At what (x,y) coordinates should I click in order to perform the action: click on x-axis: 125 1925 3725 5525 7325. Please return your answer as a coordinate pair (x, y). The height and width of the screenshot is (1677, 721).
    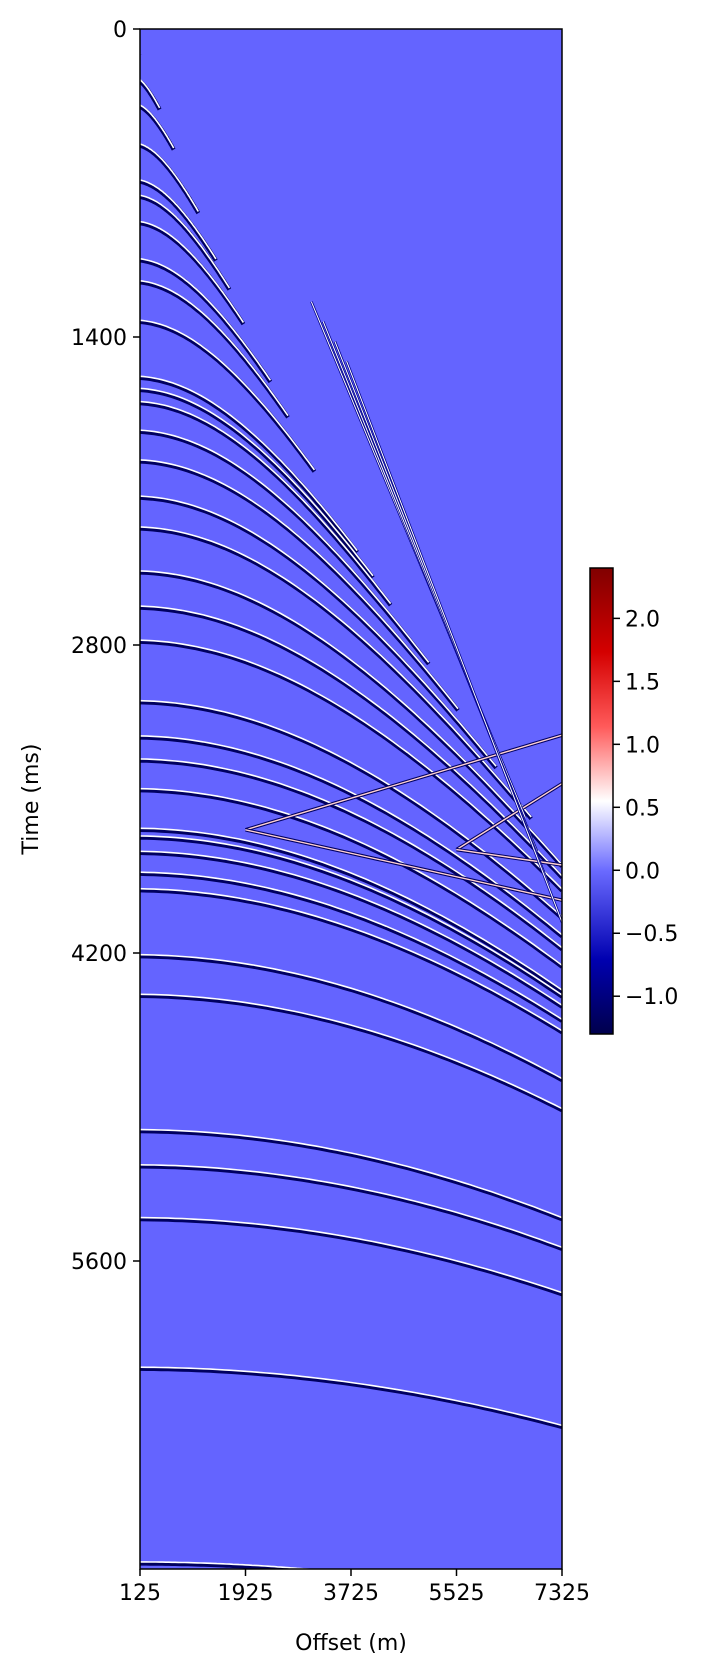
    Looking at the image, I should click on (354, 1587).